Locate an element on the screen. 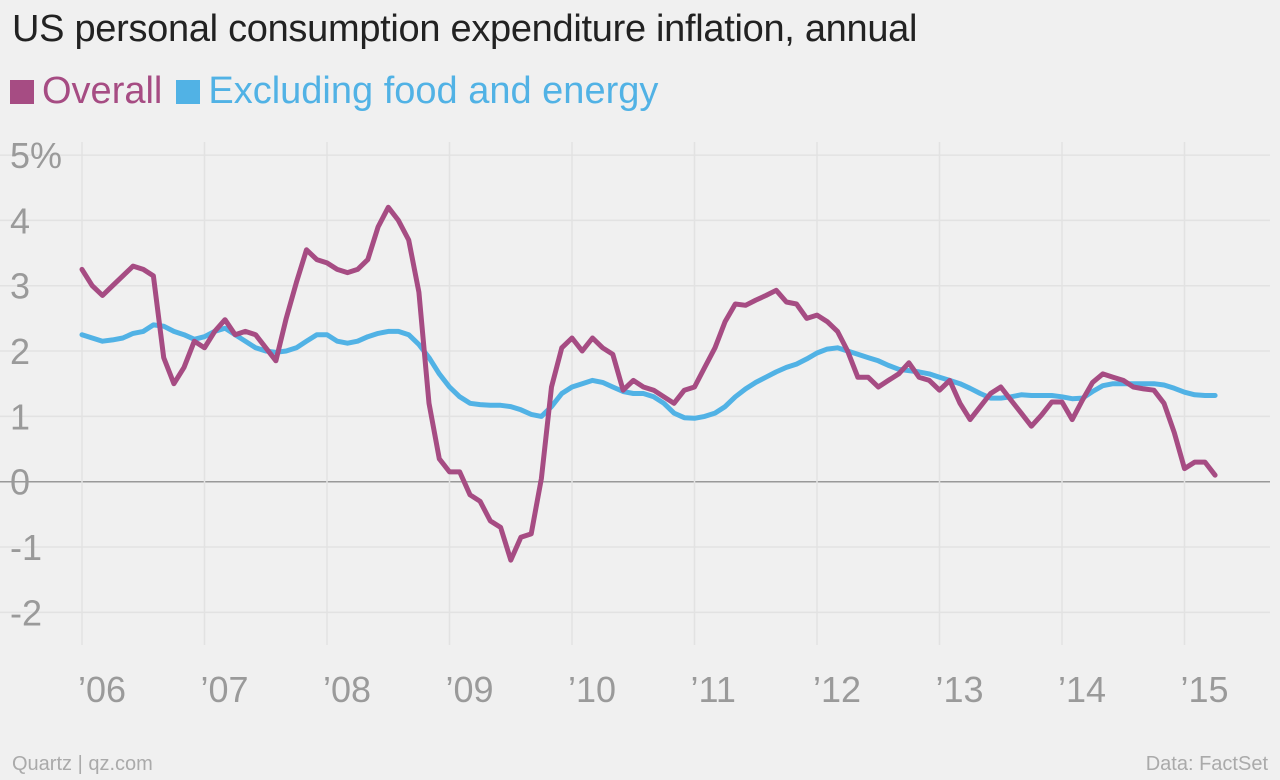  legend-item-overall: Overall is located at coordinates (86, 91).